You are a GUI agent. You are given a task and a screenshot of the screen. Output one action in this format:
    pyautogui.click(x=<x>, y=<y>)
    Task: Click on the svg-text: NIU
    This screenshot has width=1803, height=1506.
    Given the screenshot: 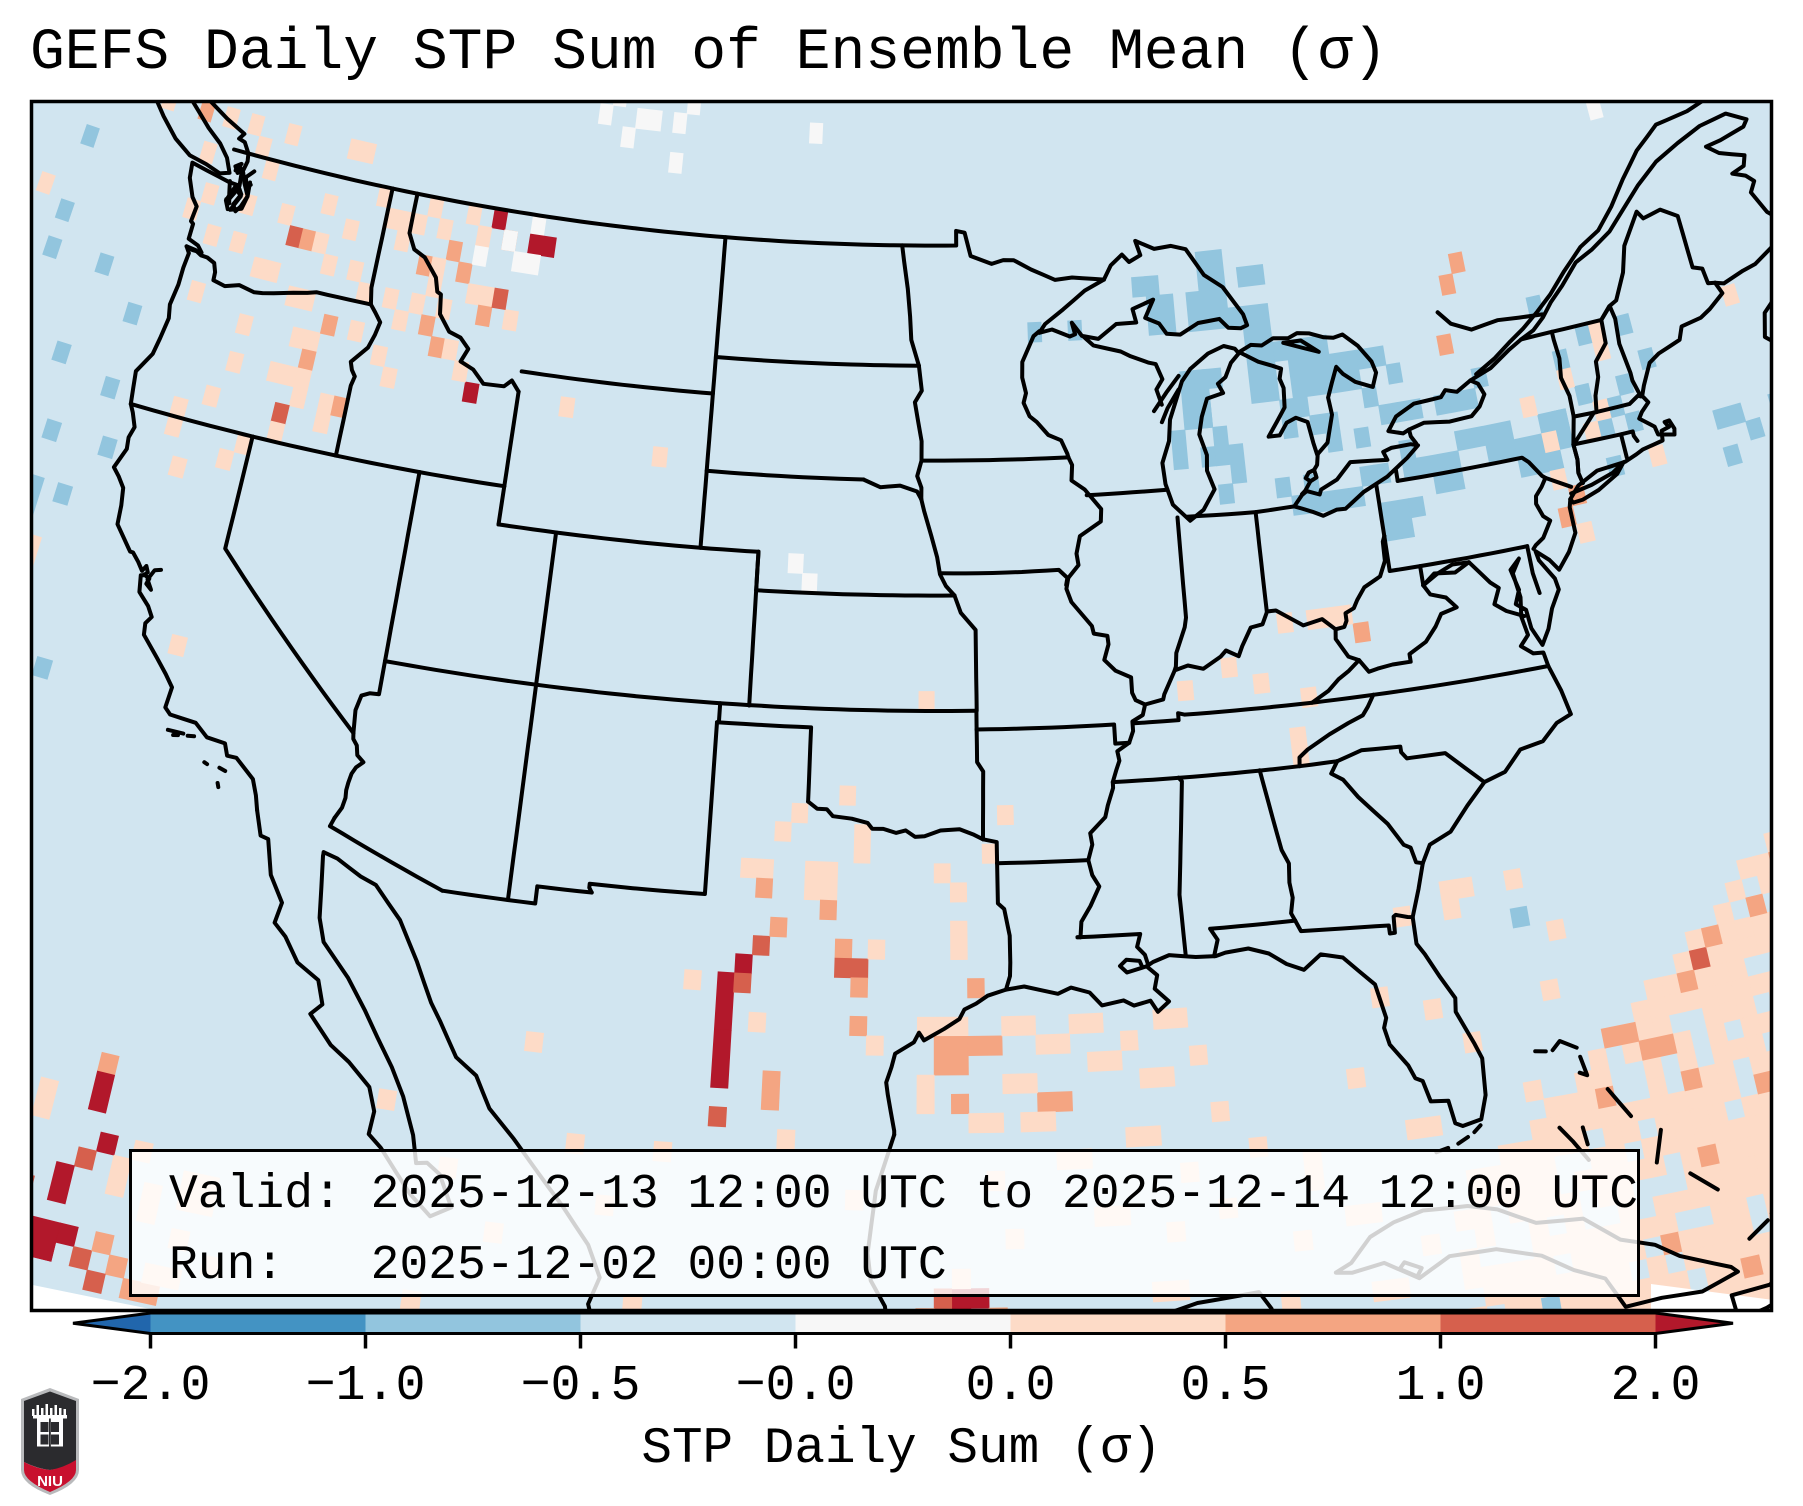 What is the action you would take?
    pyautogui.click(x=50, y=1481)
    